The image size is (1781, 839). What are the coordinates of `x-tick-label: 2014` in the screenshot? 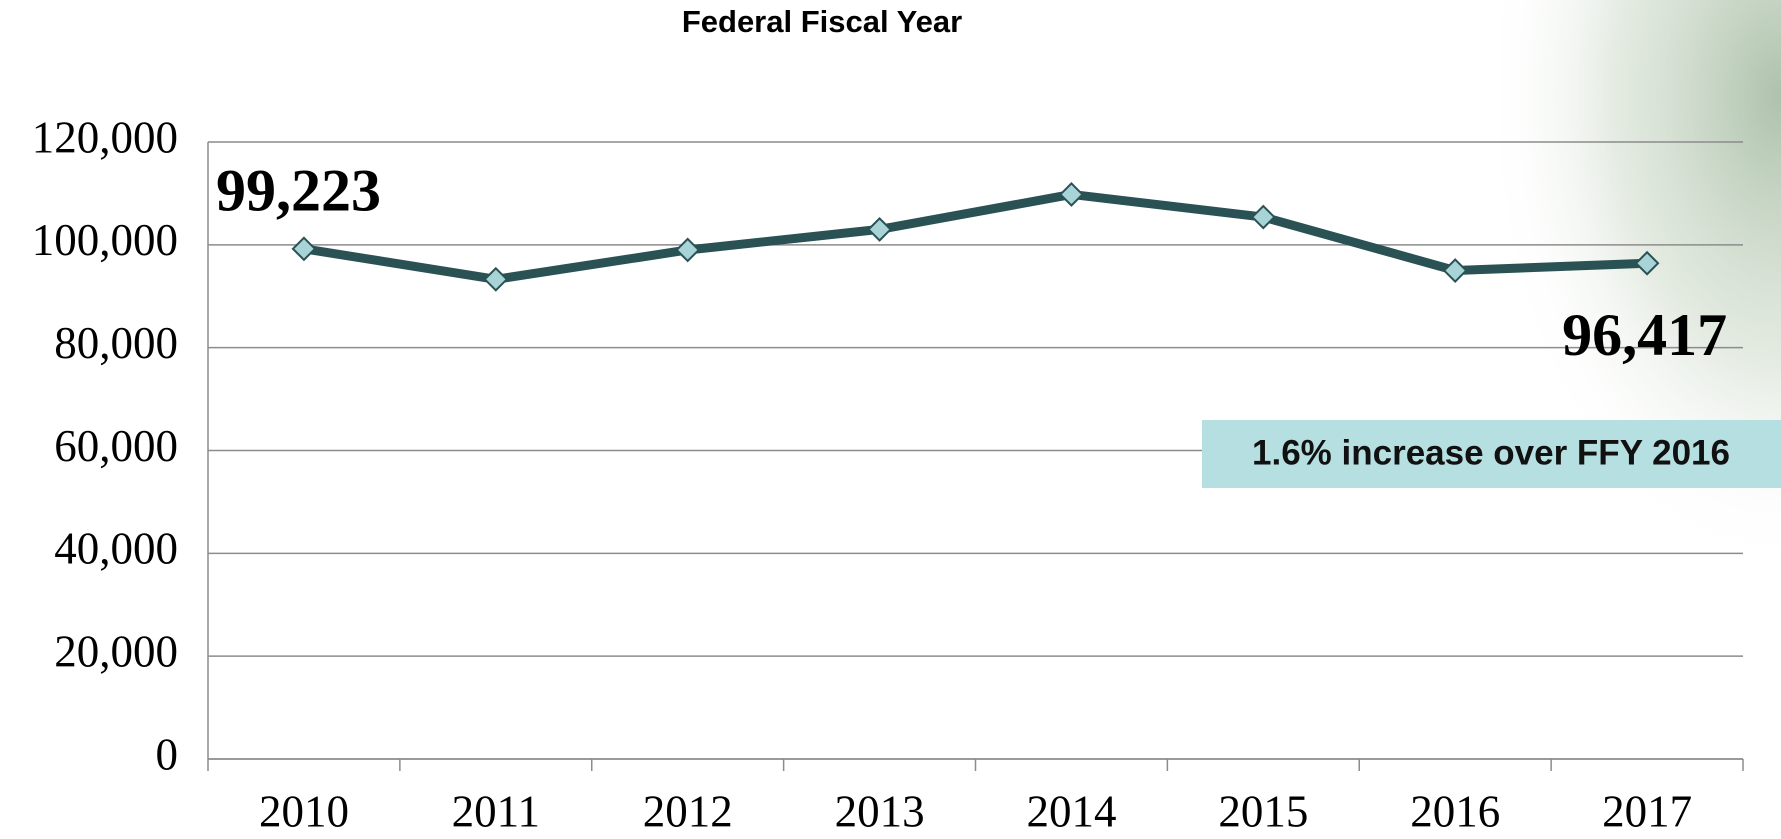 It's located at (1071, 811).